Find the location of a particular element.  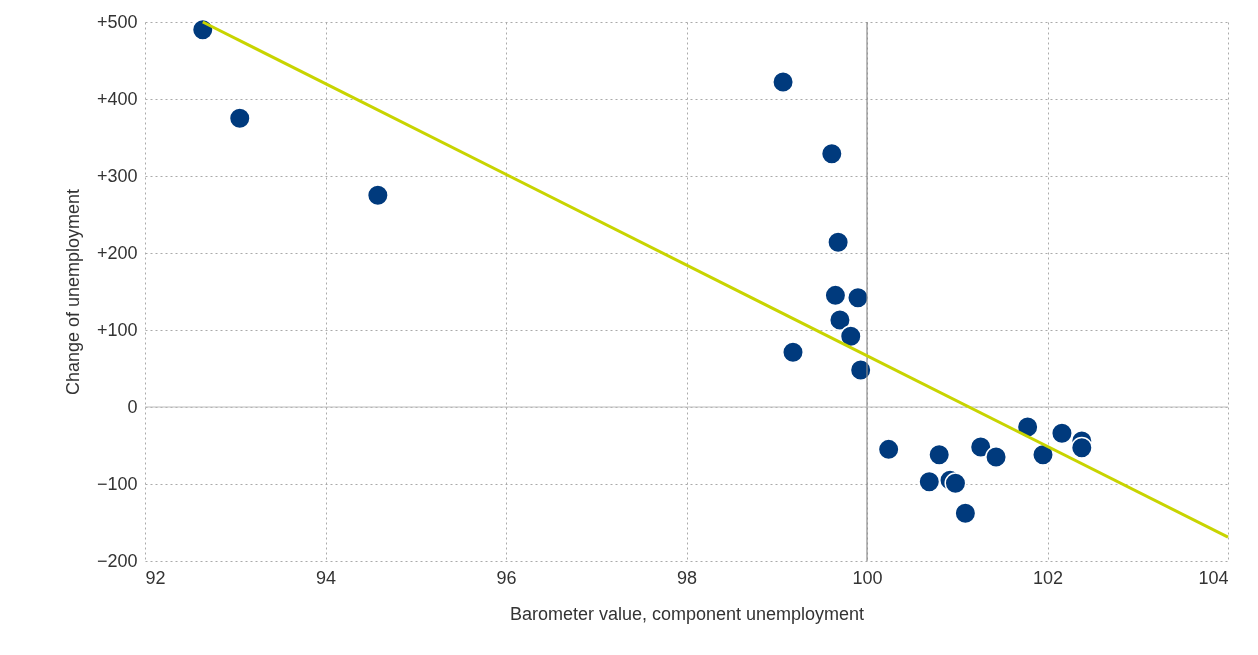

x-tick-label: 96 is located at coordinates (506, 577).